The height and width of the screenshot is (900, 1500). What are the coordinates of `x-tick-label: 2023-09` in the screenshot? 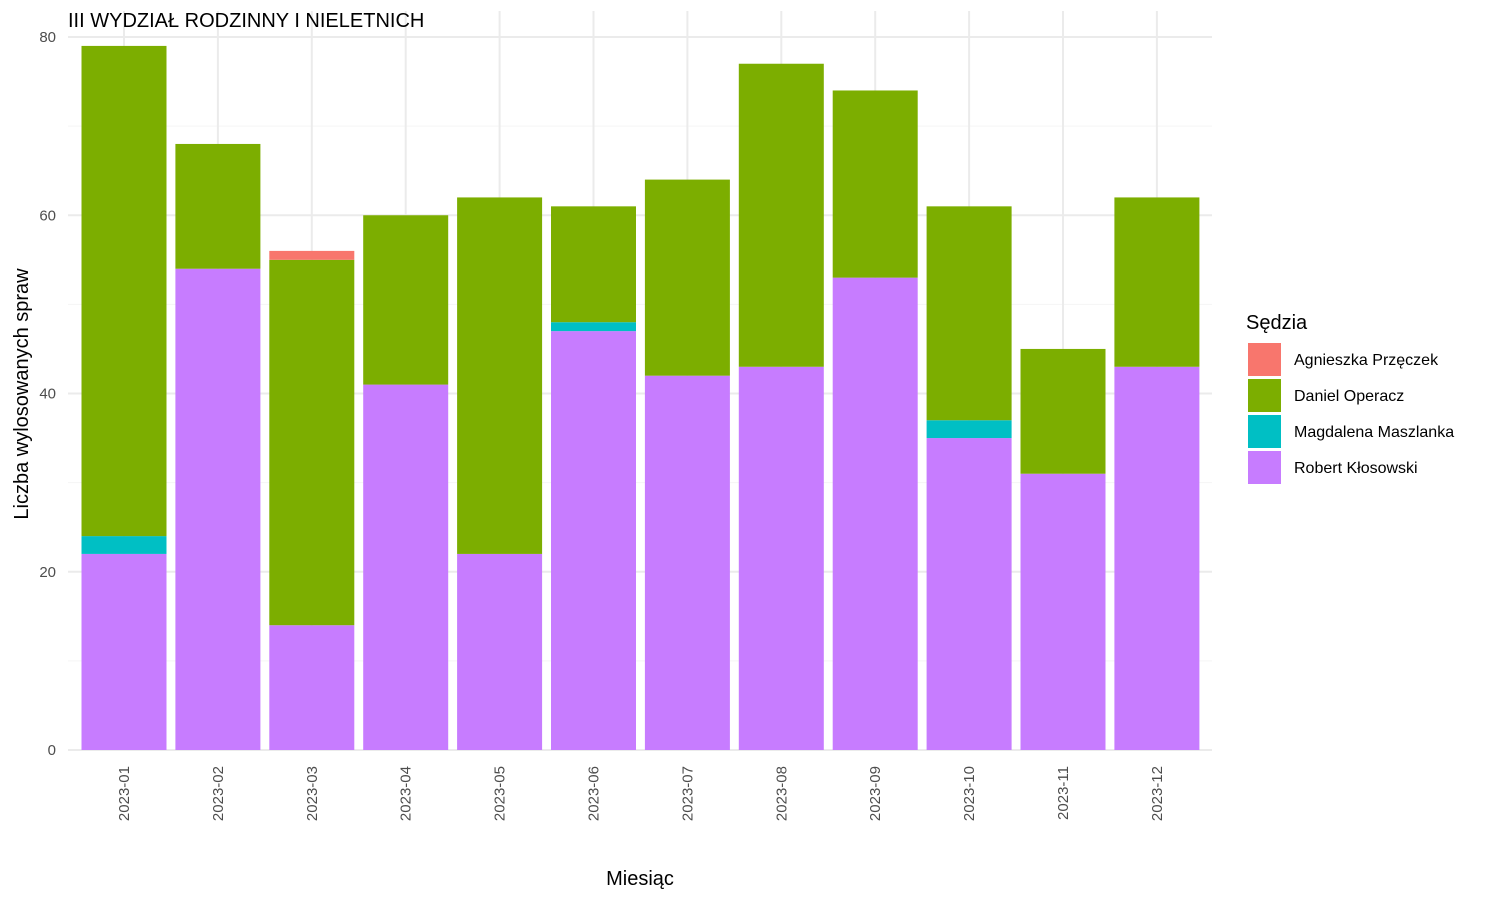 It's located at (875, 793).